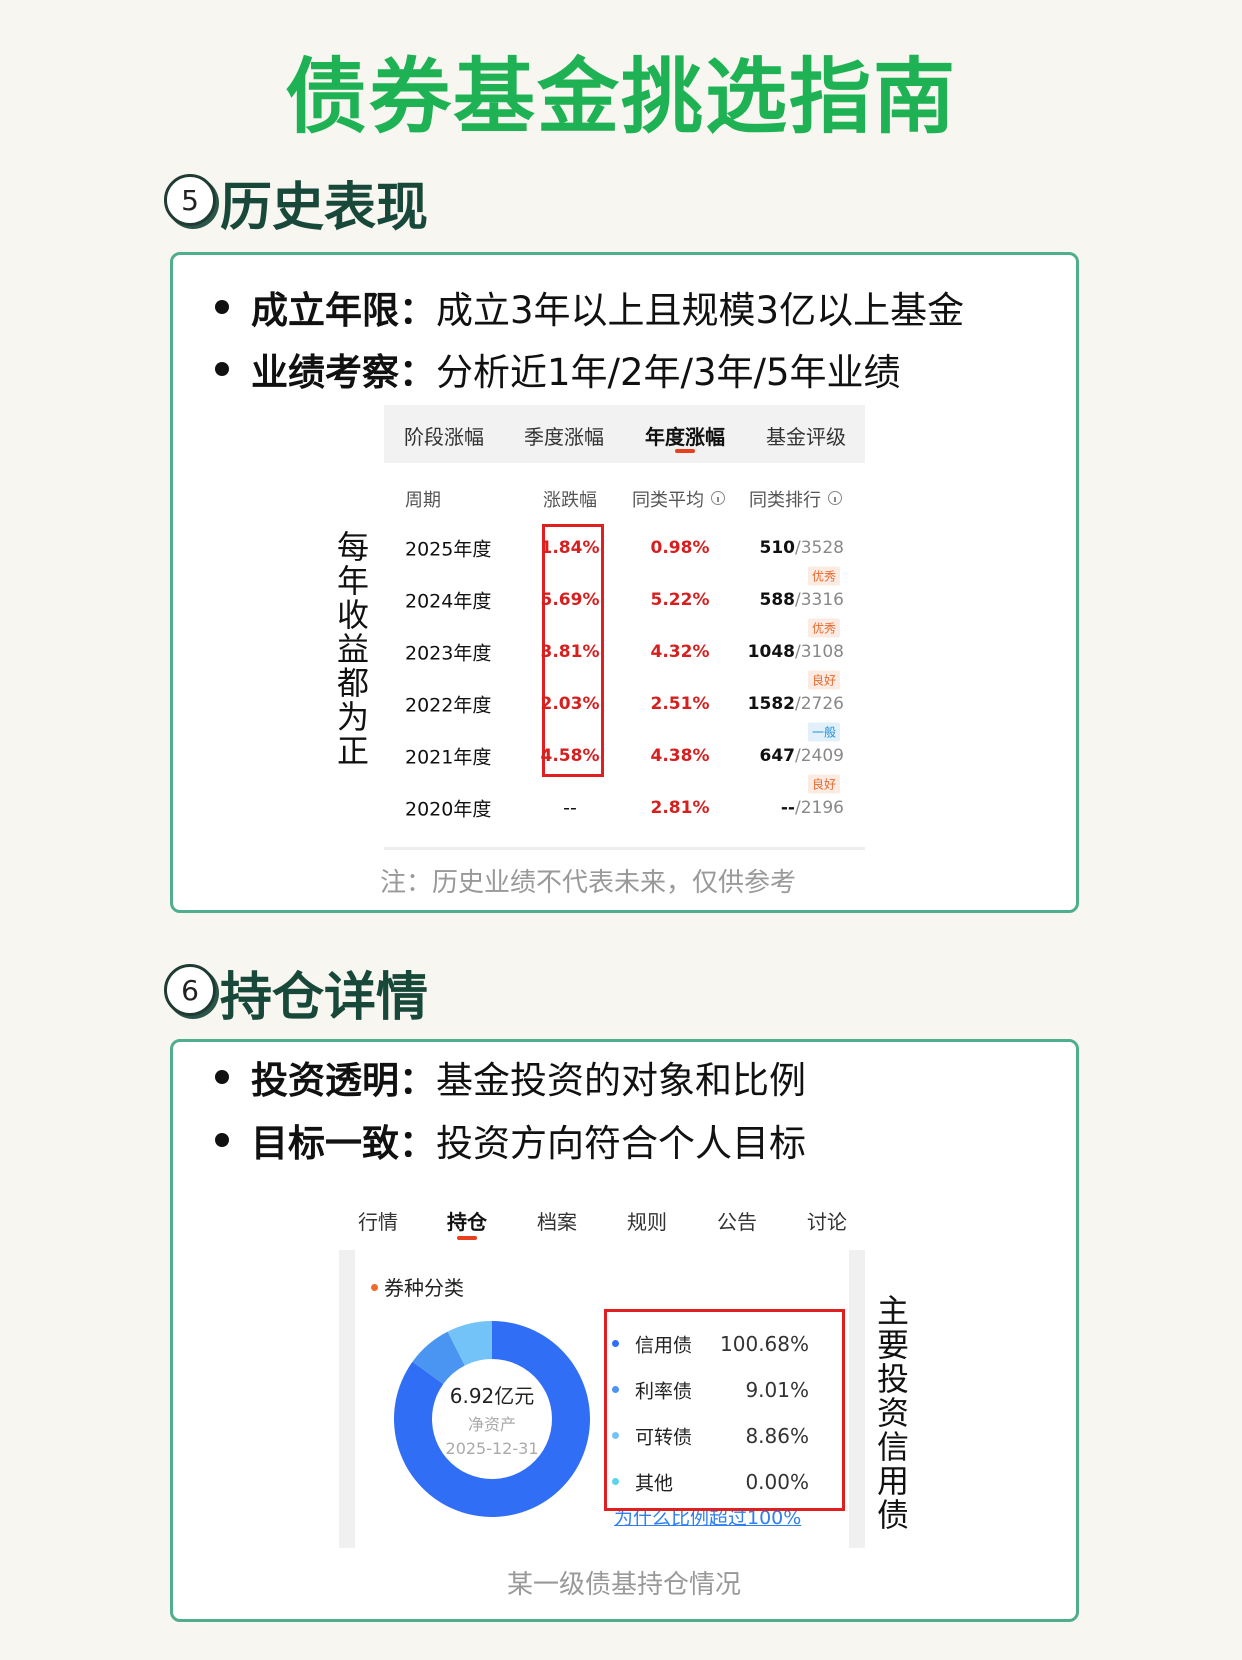 The width and height of the screenshot is (1242, 1660). Describe the element at coordinates (624, 848) in the screenshot. I see `divider` at that location.